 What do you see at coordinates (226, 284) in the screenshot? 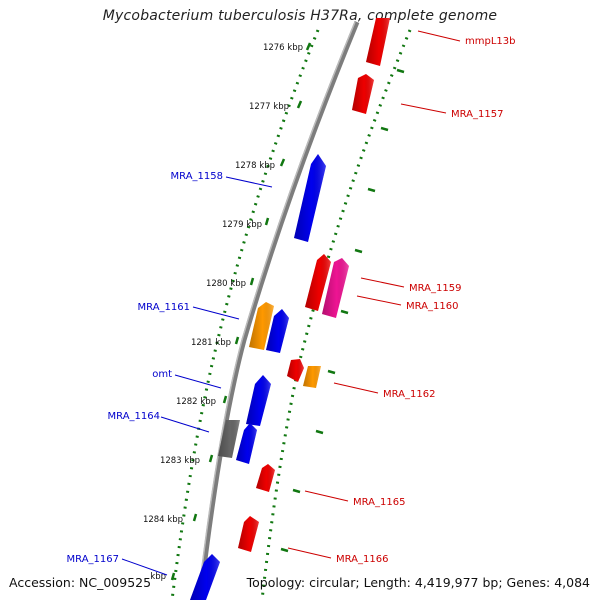
I see `tick-label: 1280 kbp` at bounding box center [226, 284].